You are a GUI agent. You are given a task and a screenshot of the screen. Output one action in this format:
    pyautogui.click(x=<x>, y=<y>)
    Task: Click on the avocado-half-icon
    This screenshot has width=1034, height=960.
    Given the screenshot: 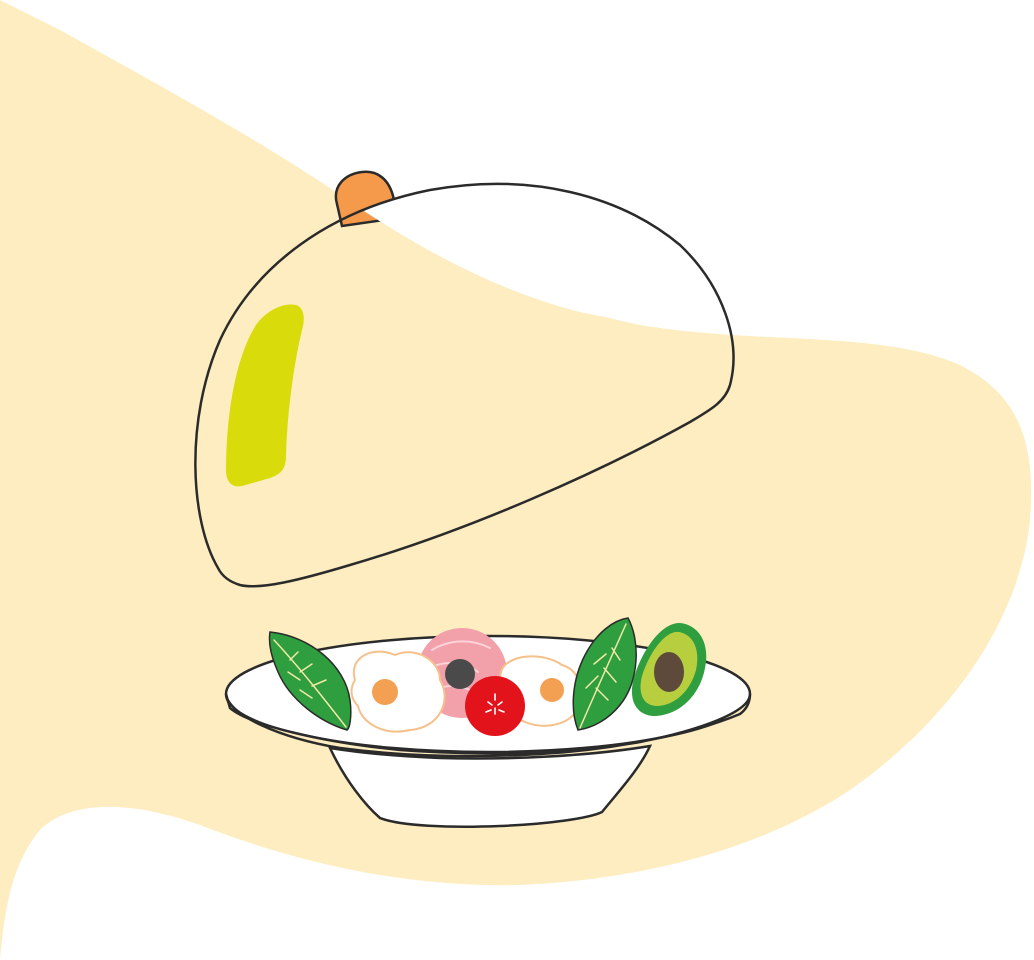 What is the action you would take?
    pyautogui.click(x=669, y=669)
    